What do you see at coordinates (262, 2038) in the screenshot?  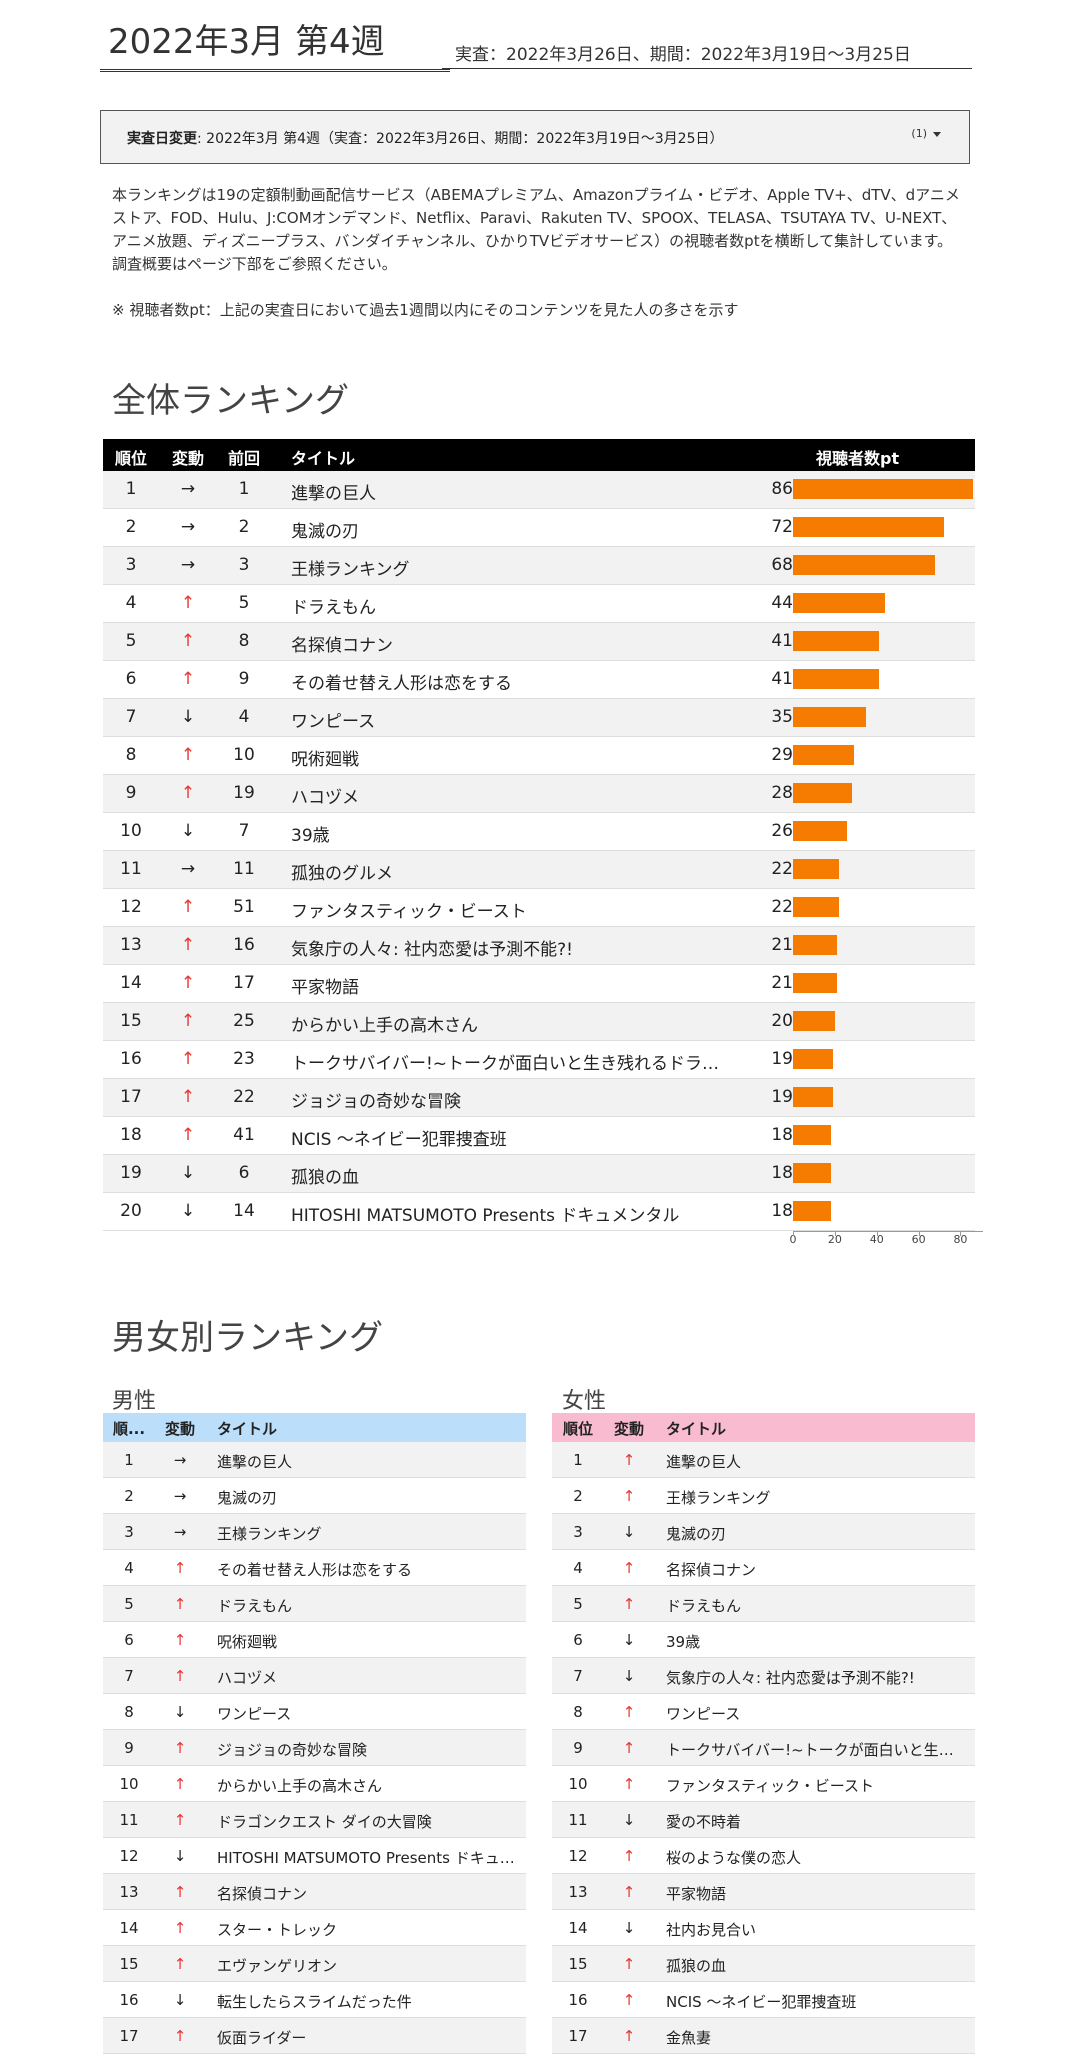 I see `title-cell: 仮面ライダー` at bounding box center [262, 2038].